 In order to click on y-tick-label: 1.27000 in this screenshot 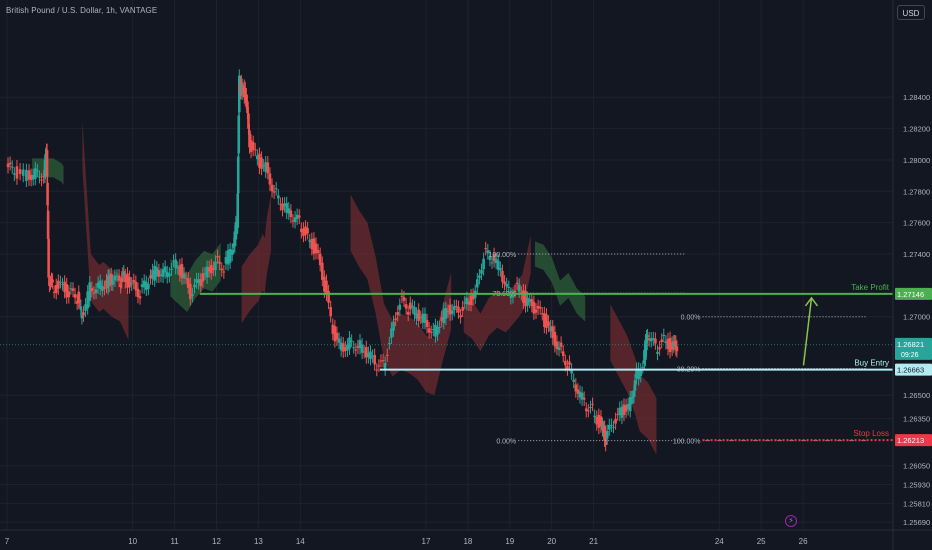, I will do `click(916, 317)`.